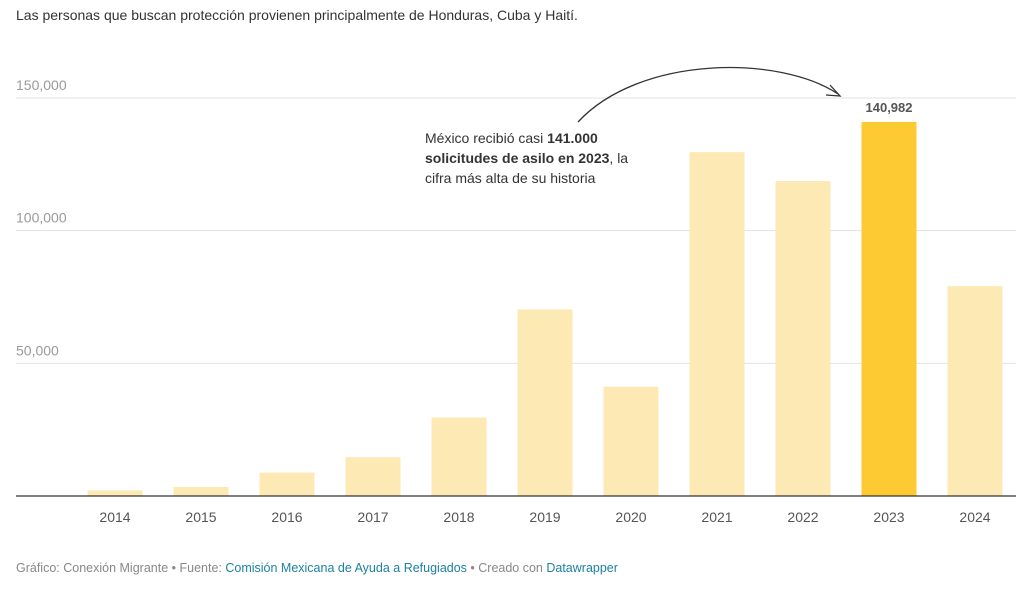 The height and width of the screenshot is (590, 1024). What do you see at coordinates (115, 493) in the screenshot?
I see `bar-2014` at bounding box center [115, 493].